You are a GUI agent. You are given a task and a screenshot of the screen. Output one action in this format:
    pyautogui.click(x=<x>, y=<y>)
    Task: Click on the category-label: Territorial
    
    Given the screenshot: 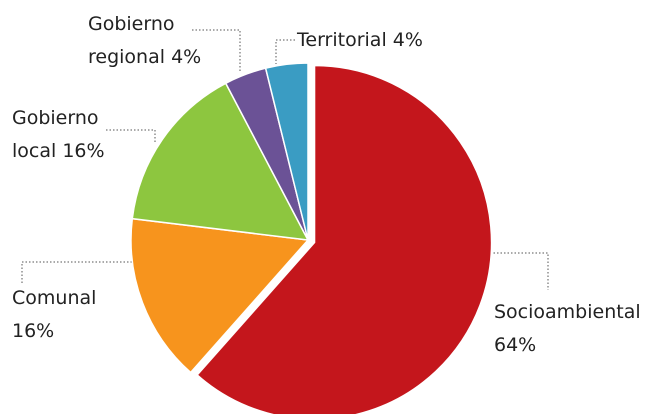 What is the action you would take?
    pyautogui.click(x=342, y=40)
    